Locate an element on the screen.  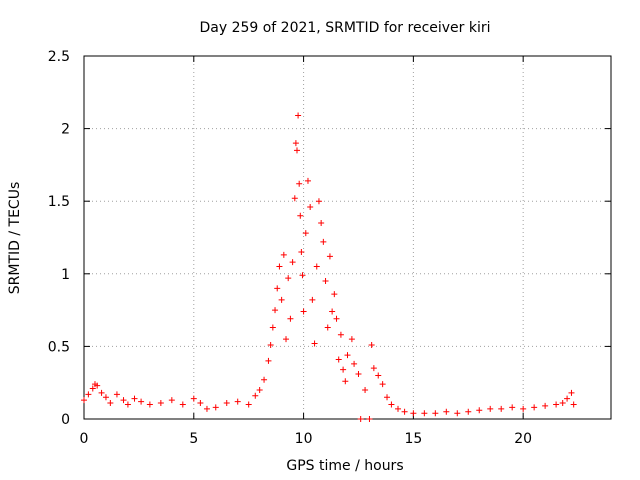
x-tick-label: 5 is located at coordinates (193, 439).